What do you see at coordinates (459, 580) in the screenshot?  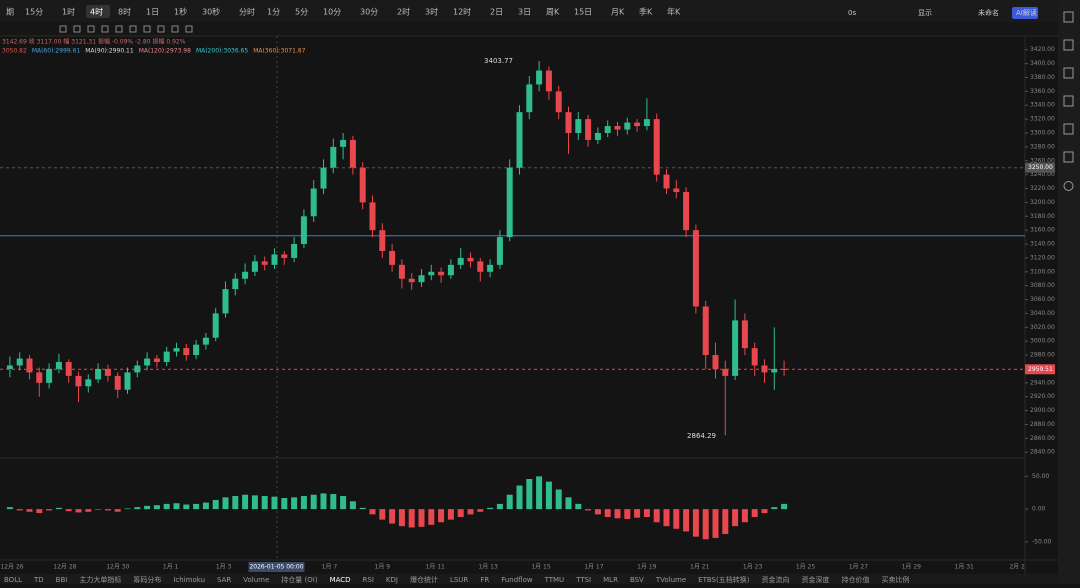 I see `indicator-tab: LSUR` at bounding box center [459, 580].